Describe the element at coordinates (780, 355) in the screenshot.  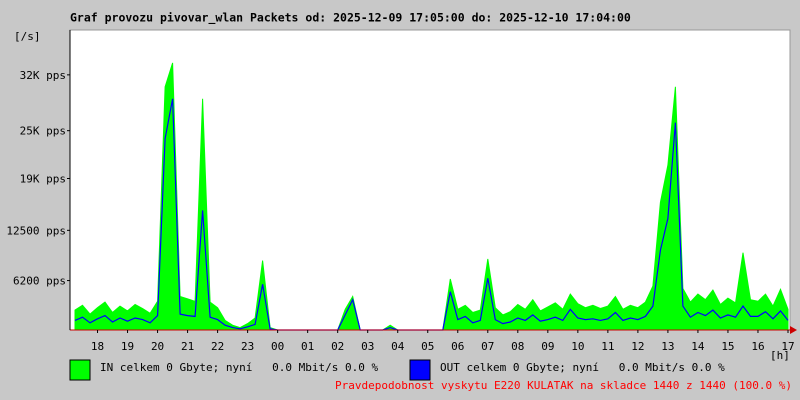
I see `x-axis-label: [h]` at that location.